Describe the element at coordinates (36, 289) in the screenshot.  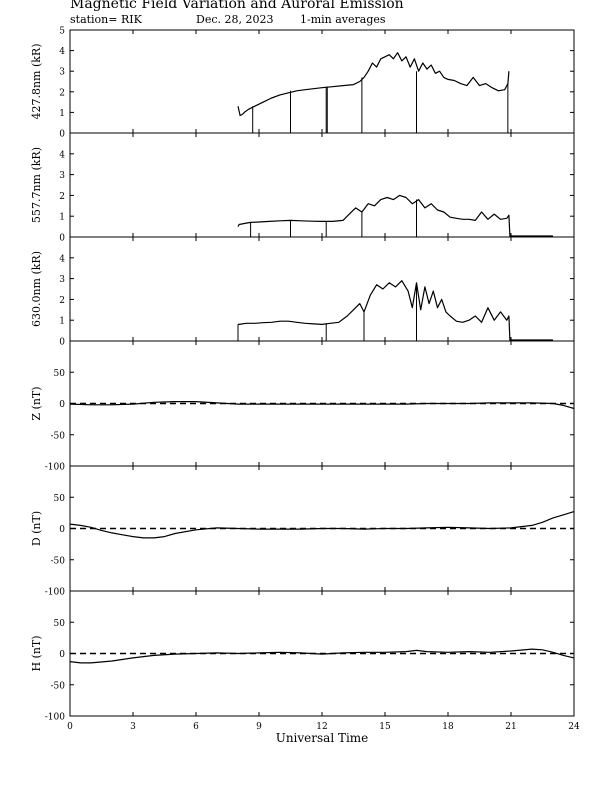
I see `y-axis-label: 630.0nm (kR)` at that location.